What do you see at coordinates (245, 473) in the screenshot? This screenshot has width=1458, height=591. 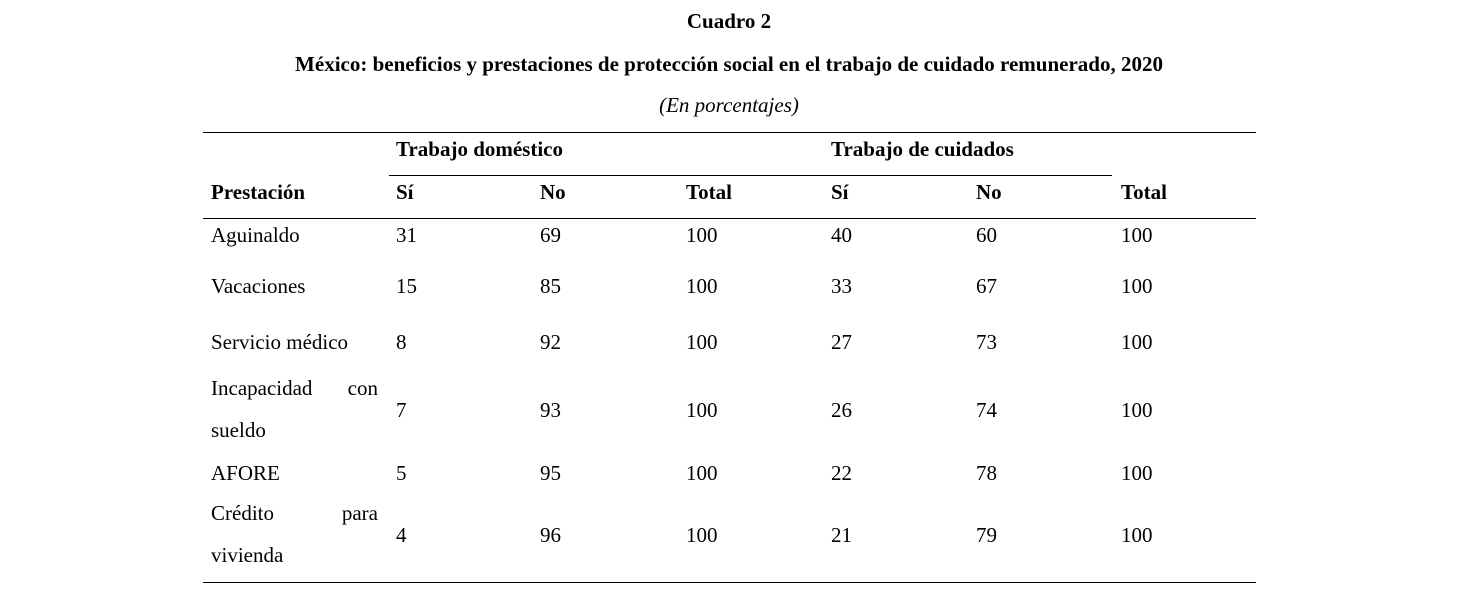 I see `row-label: AFORE` at bounding box center [245, 473].